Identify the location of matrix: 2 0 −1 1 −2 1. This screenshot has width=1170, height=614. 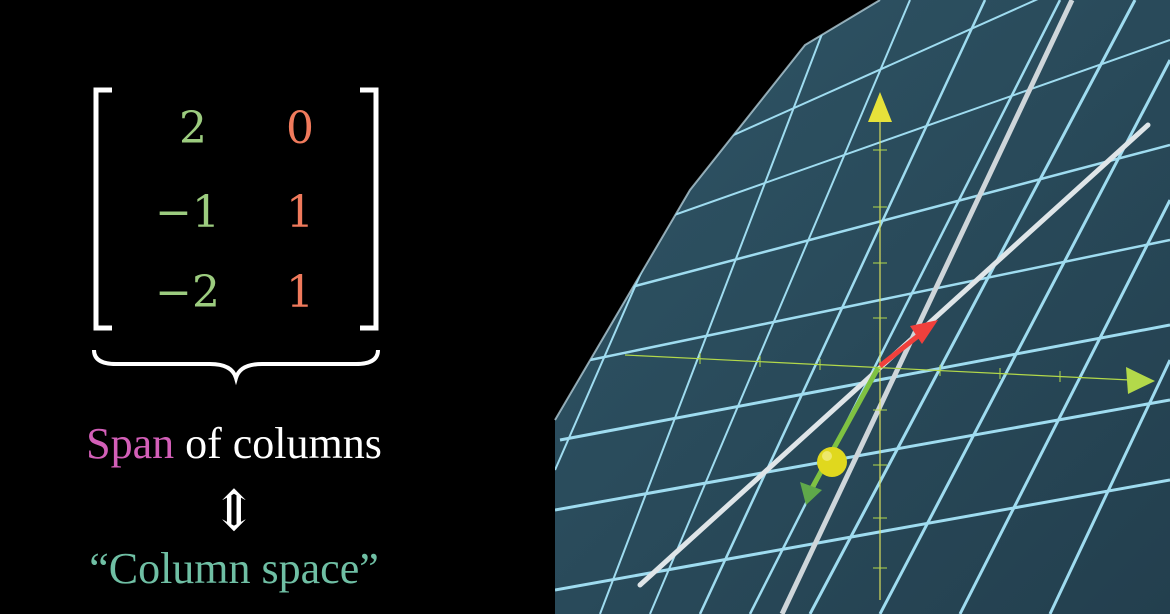
(236, 209).